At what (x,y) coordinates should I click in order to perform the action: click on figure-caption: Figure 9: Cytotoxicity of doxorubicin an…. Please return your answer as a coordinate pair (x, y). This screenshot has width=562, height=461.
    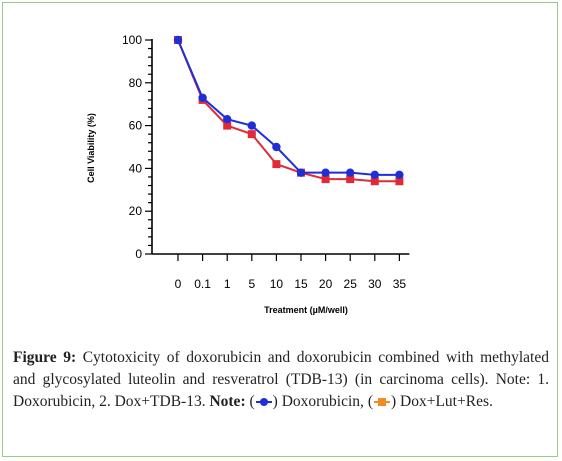
    Looking at the image, I should click on (281, 380).